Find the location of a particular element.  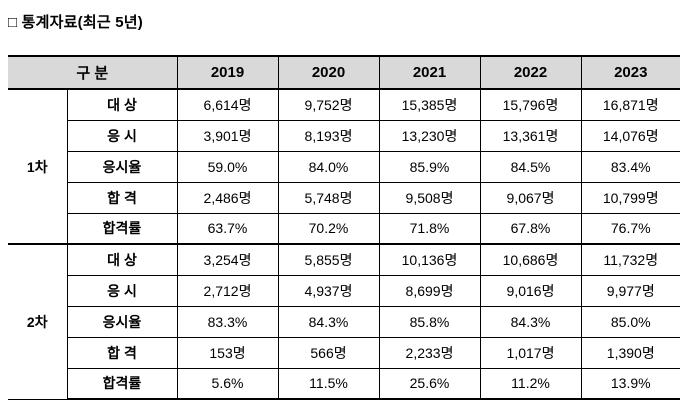

value-cell: 5,855명 is located at coordinates (328, 259).